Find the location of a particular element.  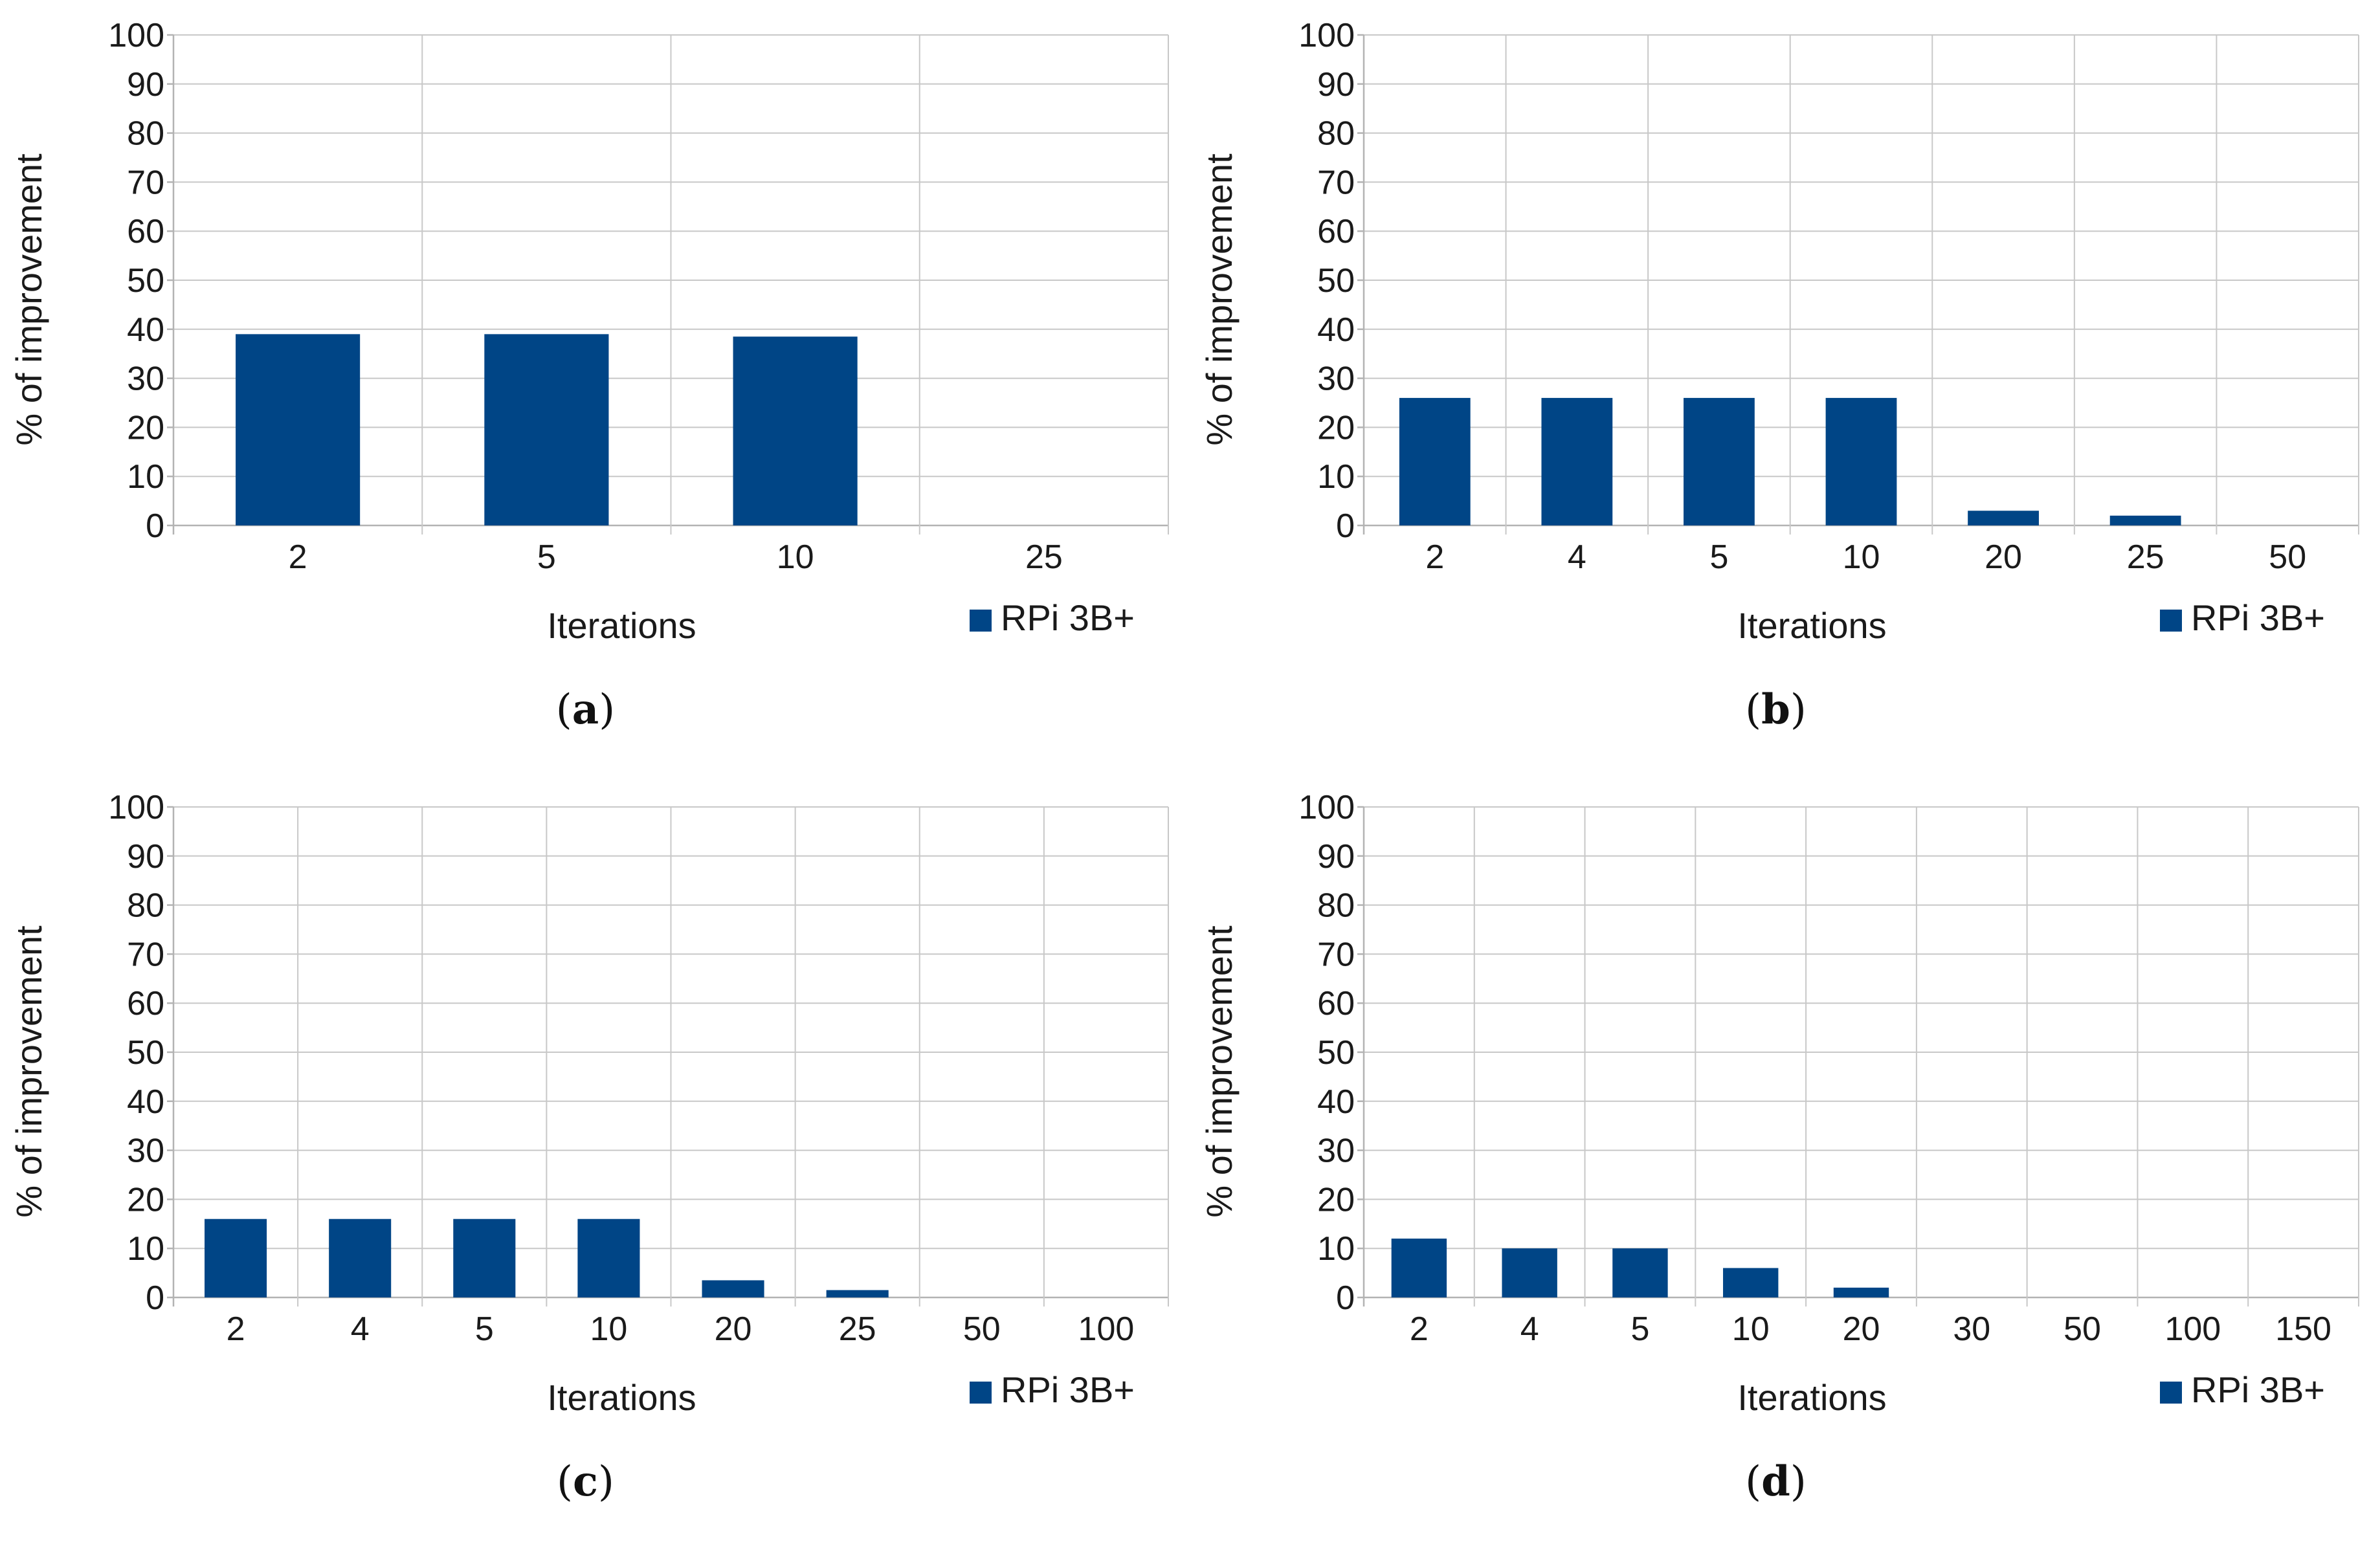

panel-caption: (d) is located at coordinates (1776, 1481).